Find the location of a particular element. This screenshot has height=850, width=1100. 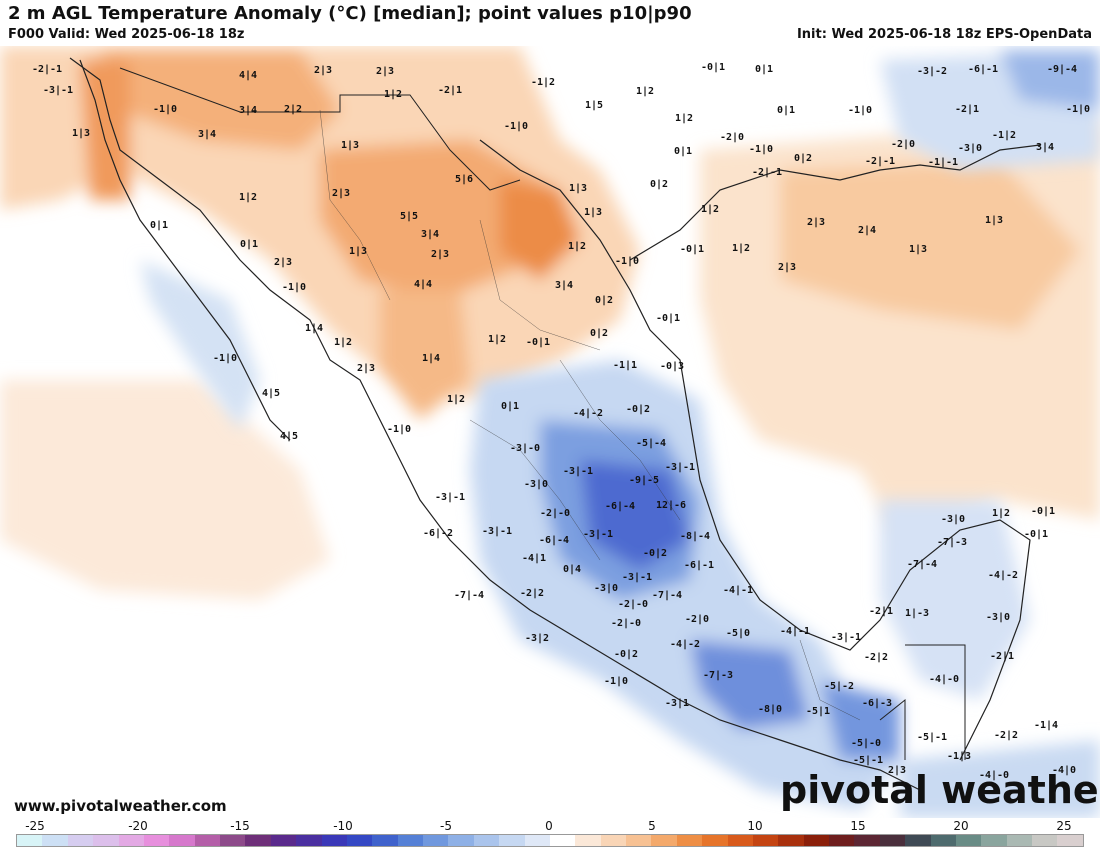

point-value-label: -2|0 is located at coordinates (697, 619).